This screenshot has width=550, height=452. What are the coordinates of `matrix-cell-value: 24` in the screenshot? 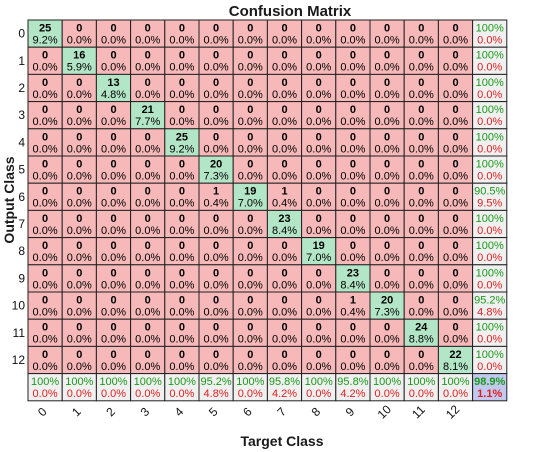 It's located at (421, 328).